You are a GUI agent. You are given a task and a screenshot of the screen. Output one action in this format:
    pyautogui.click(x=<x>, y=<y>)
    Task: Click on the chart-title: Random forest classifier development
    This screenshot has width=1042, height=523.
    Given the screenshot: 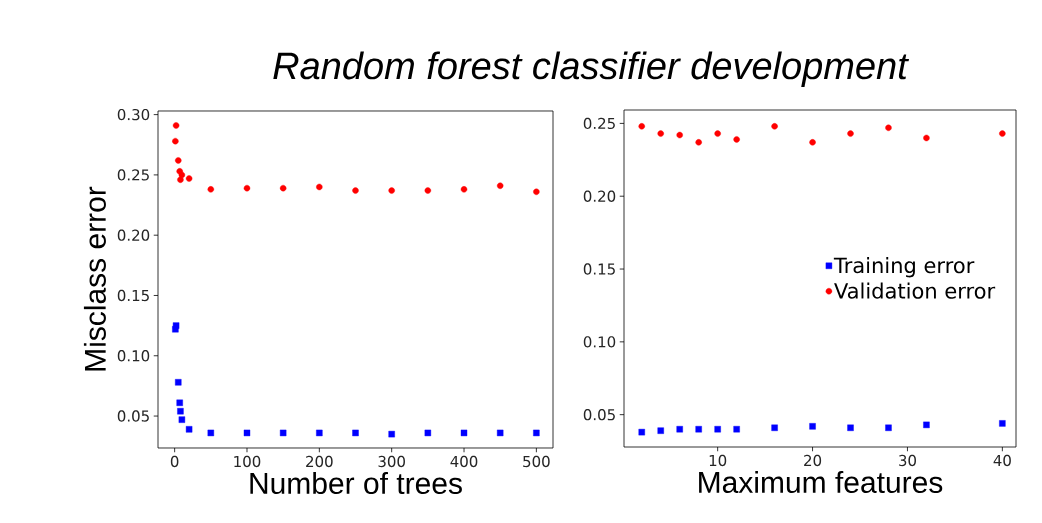 What is the action you would take?
    pyautogui.click(x=591, y=69)
    